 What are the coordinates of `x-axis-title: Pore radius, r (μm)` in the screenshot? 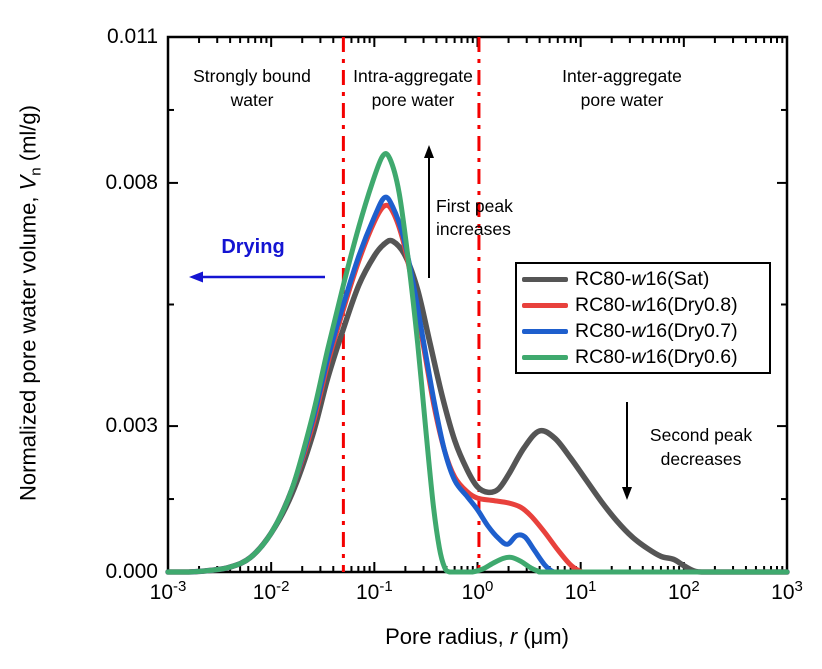 It's located at (477, 637).